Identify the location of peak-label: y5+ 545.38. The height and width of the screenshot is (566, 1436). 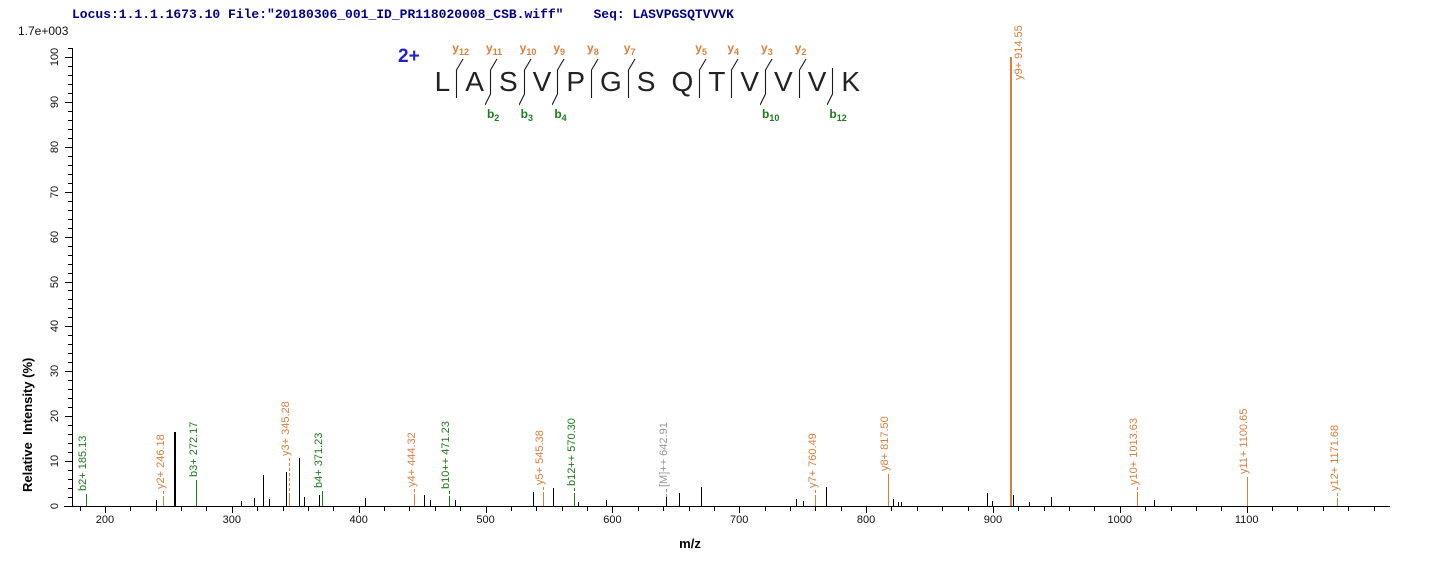
(540, 457).